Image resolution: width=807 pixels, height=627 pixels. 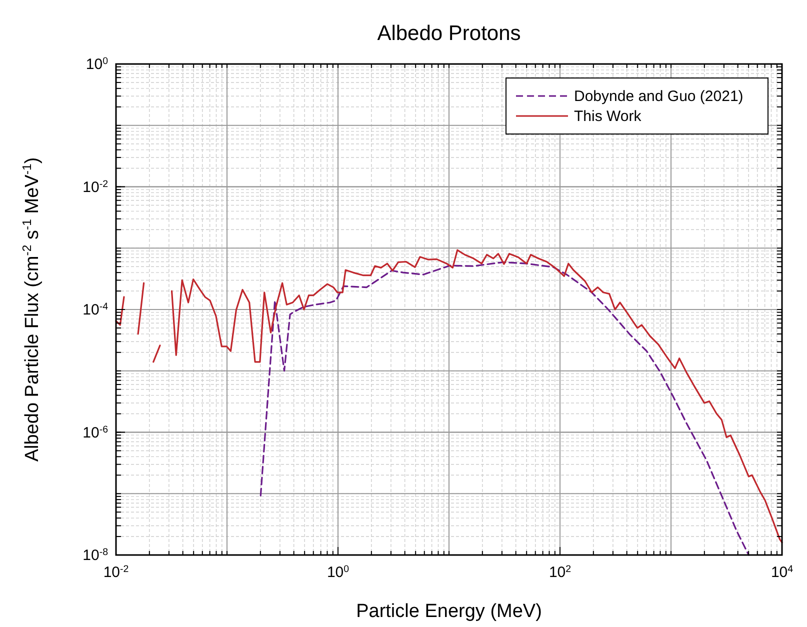 I want to click on y-tick-label: 10$^{-8}$, so click(x=95, y=555).